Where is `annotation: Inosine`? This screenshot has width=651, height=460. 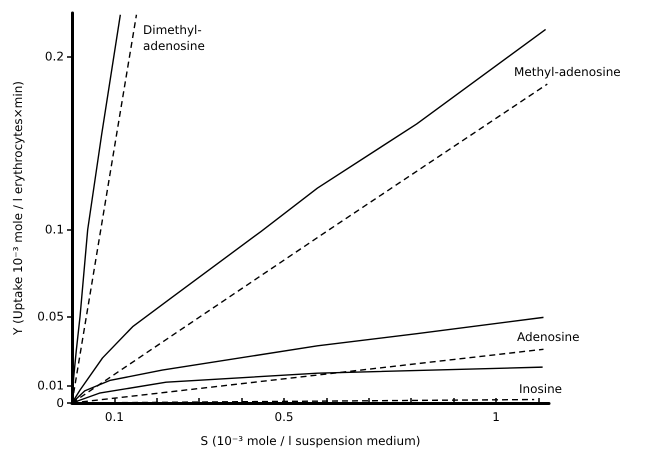
annotation: Inosine is located at coordinates (540, 389).